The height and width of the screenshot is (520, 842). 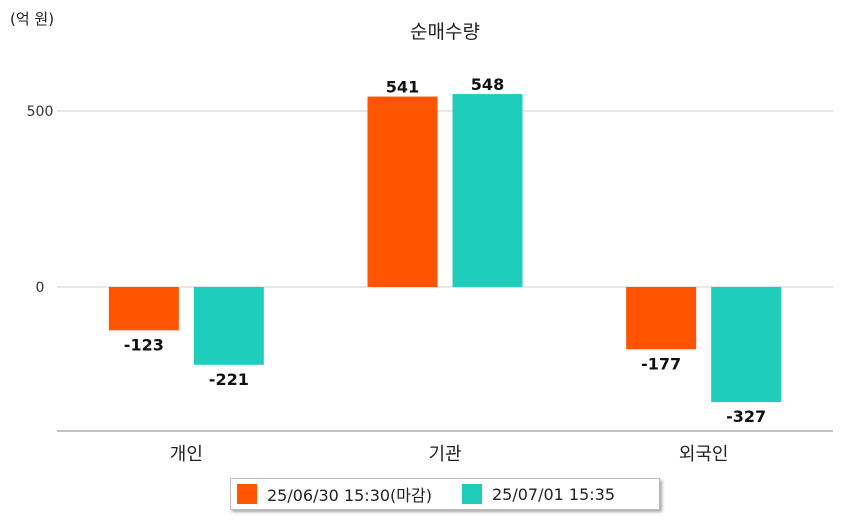 I want to click on bar-기관-series-1, so click(x=402, y=192).